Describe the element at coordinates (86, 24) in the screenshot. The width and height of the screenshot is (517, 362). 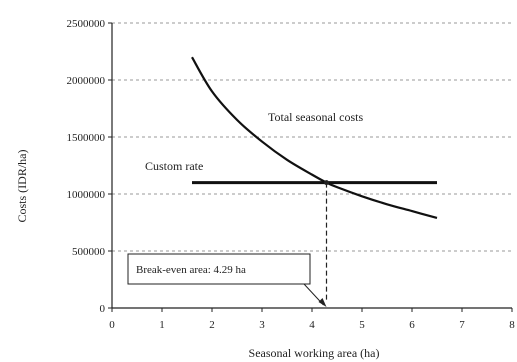
I see `y-tick-label: 2500000` at that location.